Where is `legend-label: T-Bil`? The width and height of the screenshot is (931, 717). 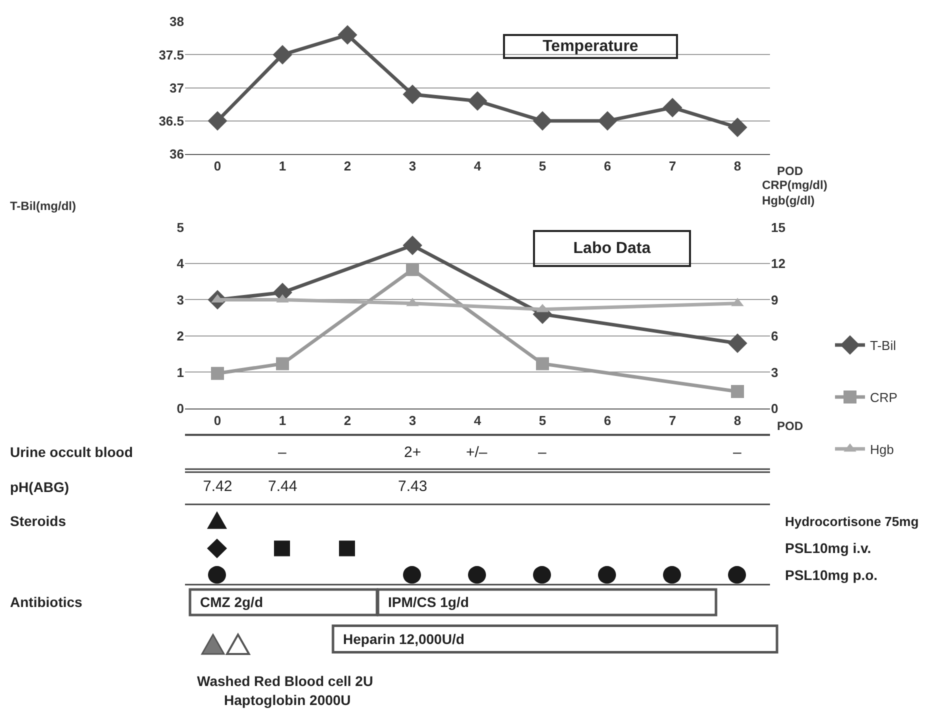 legend-label: T-Bil is located at coordinates (883, 346).